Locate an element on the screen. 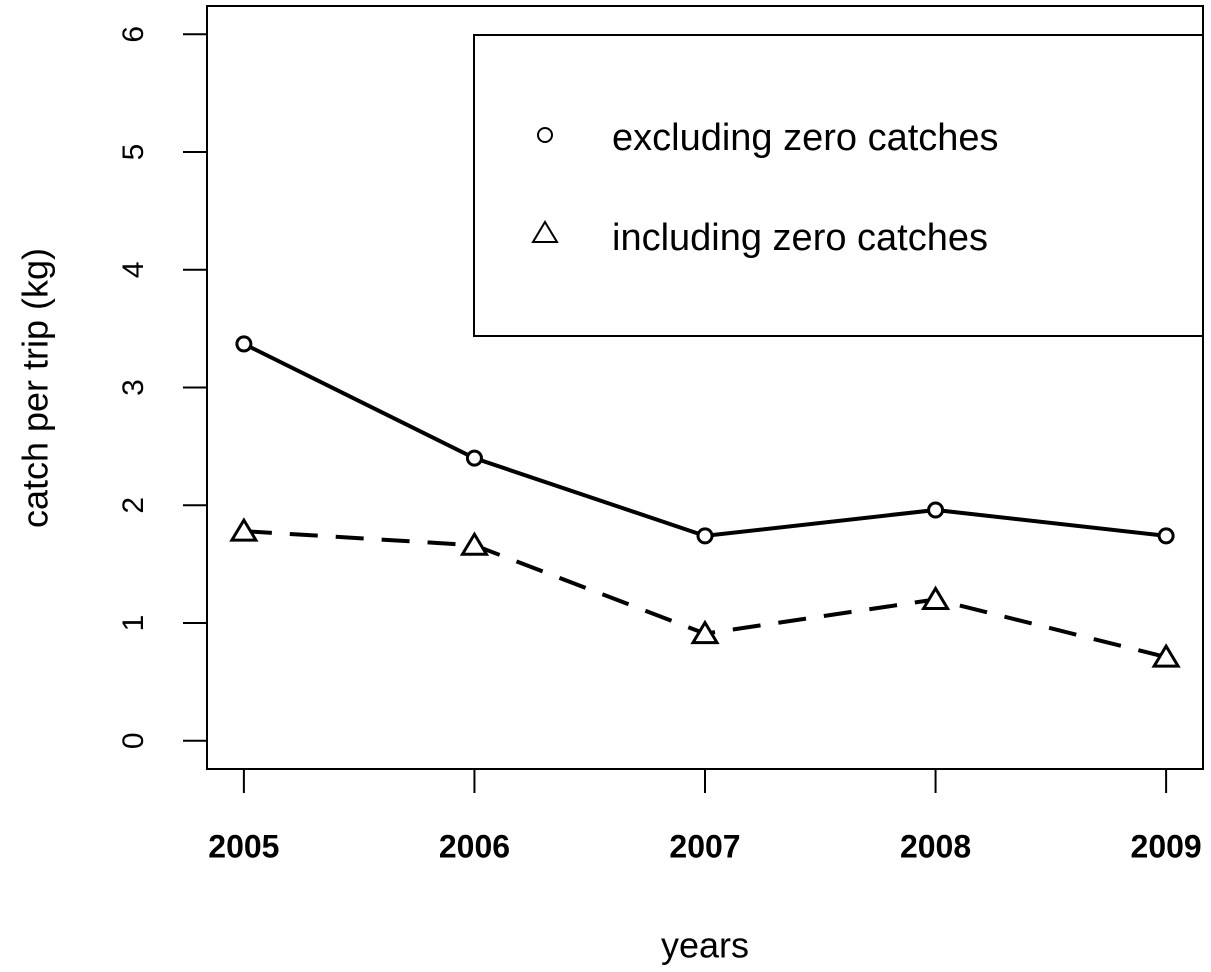 The height and width of the screenshot is (972, 1211). y-tick-label: 2 is located at coordinates (133, 505).